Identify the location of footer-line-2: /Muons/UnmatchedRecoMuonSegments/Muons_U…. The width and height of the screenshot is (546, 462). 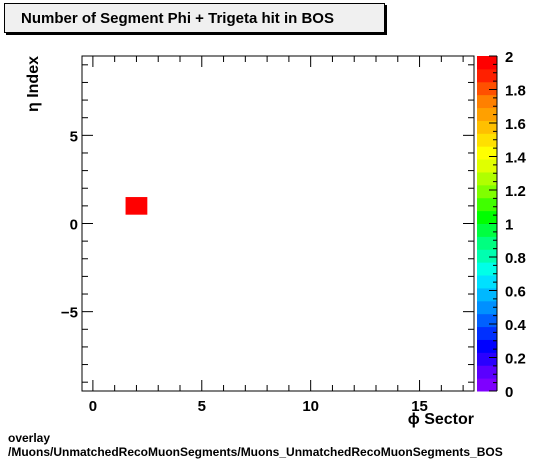
(255, 452).